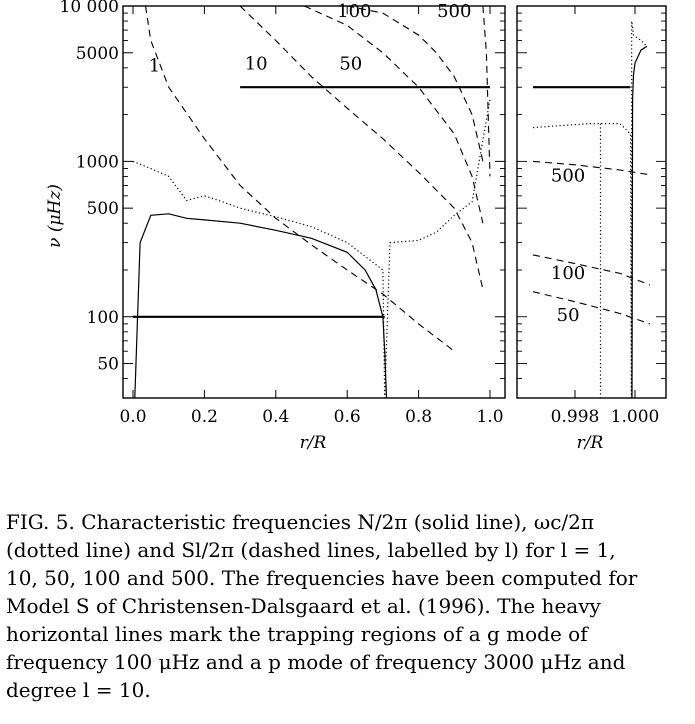 The height and width of the screenshot is (724, 695). I want to click on left-x-tick-label: 0.0, so click(132, 417).